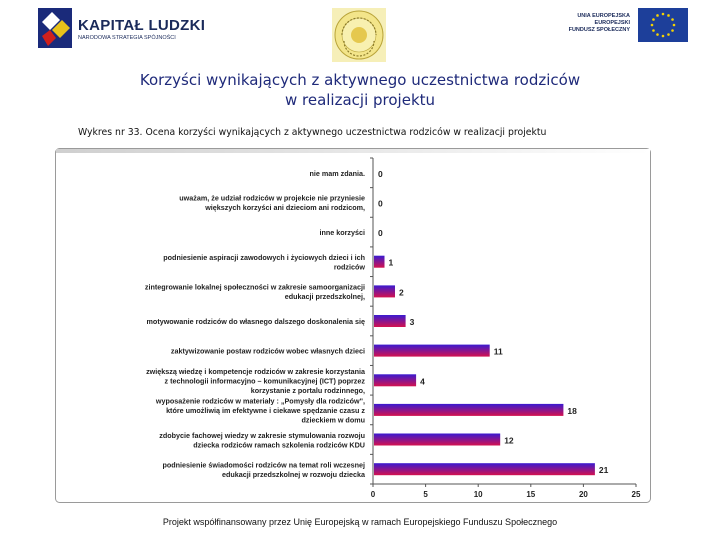  Describe the element at coordinates (401, 292) in the screenshot. I see `bar-value-label: 2` at that location.